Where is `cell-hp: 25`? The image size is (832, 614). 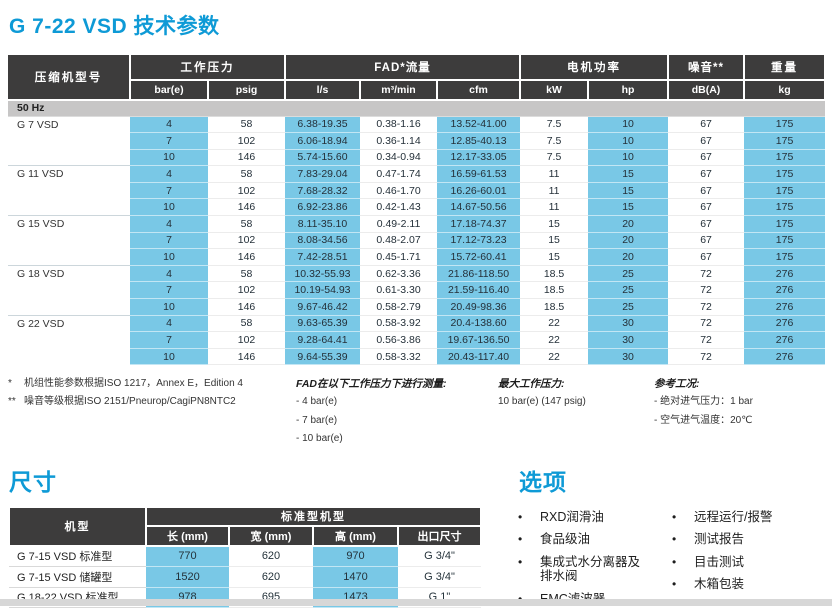
cell-hp: 25 is located at coordinates (628, 307).